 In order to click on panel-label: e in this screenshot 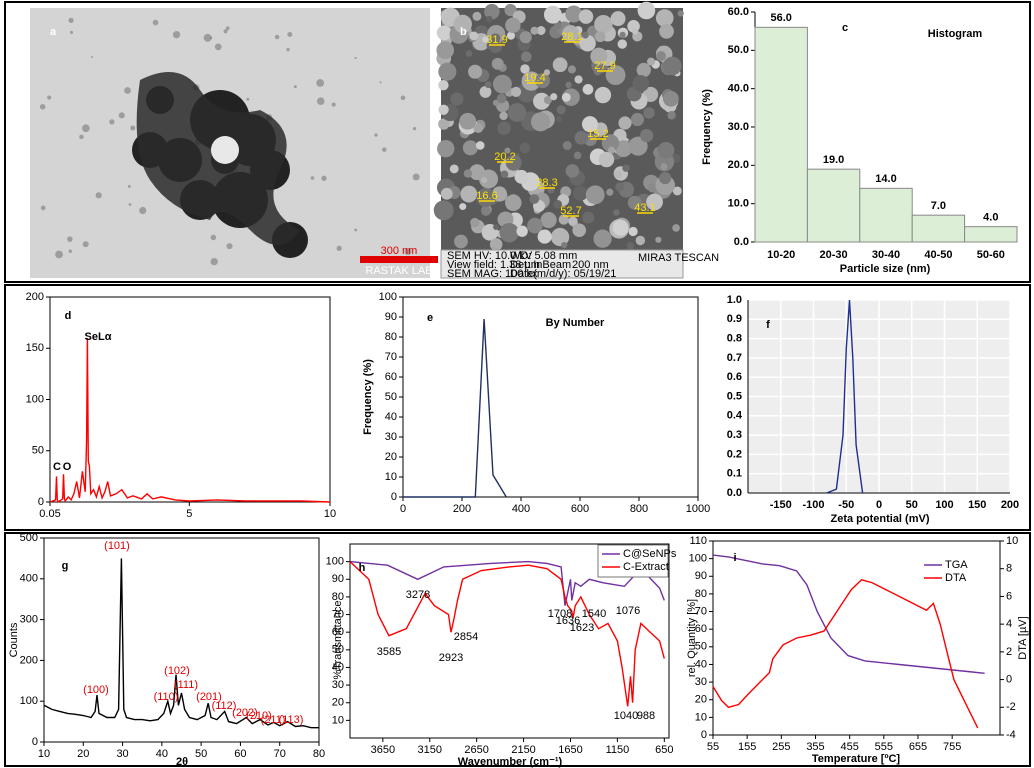, I will do `click(430, 318)`.